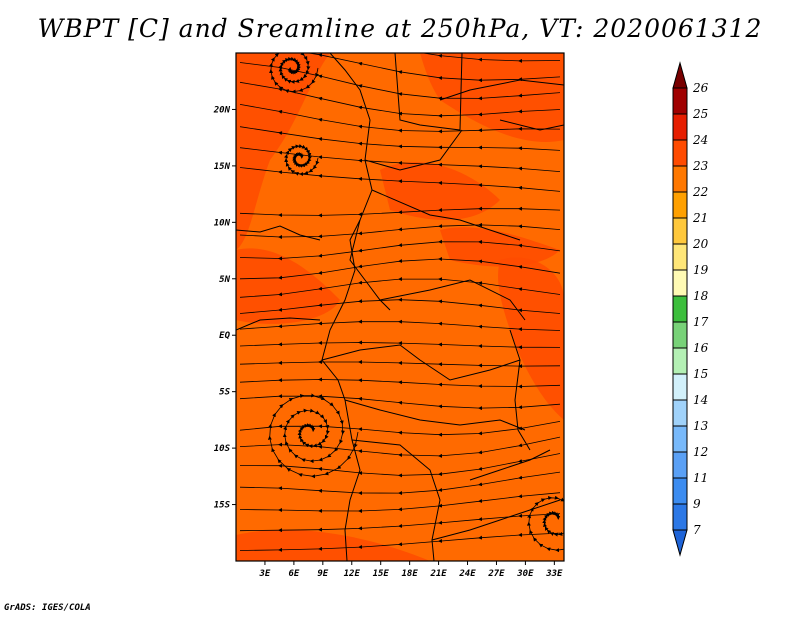 This screenshot has height=618, width=800. What do you see at coordinates (680, 75) in the screenshot?
I see `colorbar-high-arrow` at bounding box center [680, 75].